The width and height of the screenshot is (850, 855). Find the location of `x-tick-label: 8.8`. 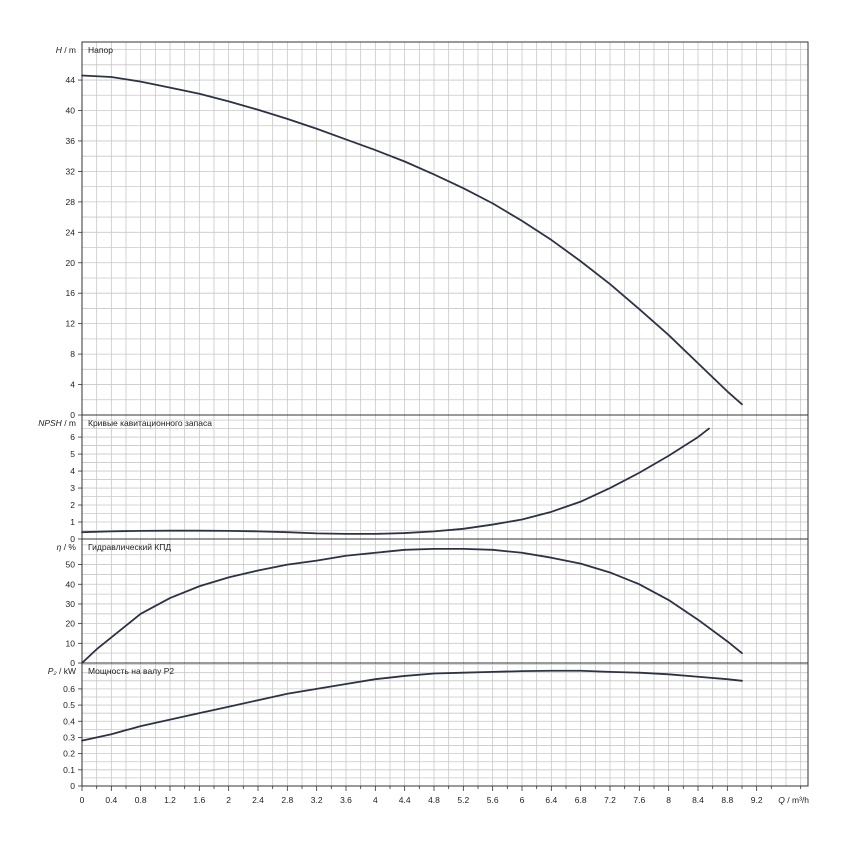

x-tick-label: 8.8 is located at coordinates (727, 800).